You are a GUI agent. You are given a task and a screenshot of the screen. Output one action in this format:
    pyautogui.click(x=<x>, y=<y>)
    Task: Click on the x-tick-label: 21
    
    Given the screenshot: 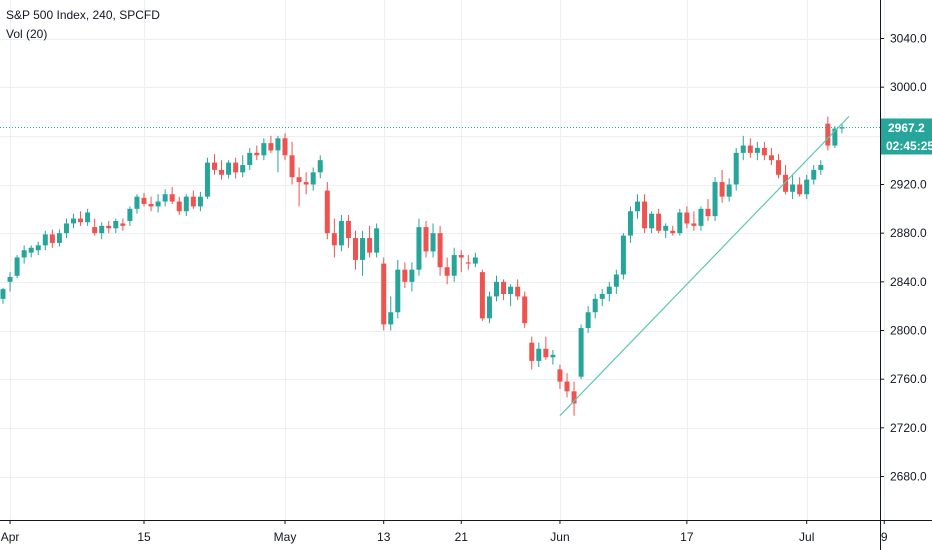 What is the action you would take?
    pyautogui.click(x=462, y=537)
    